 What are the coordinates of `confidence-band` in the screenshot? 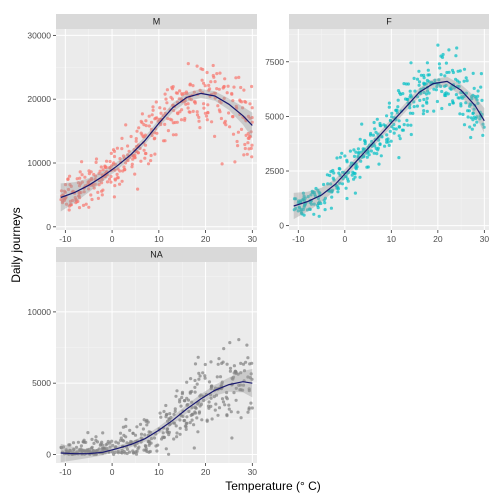 It's located at (389, 148).